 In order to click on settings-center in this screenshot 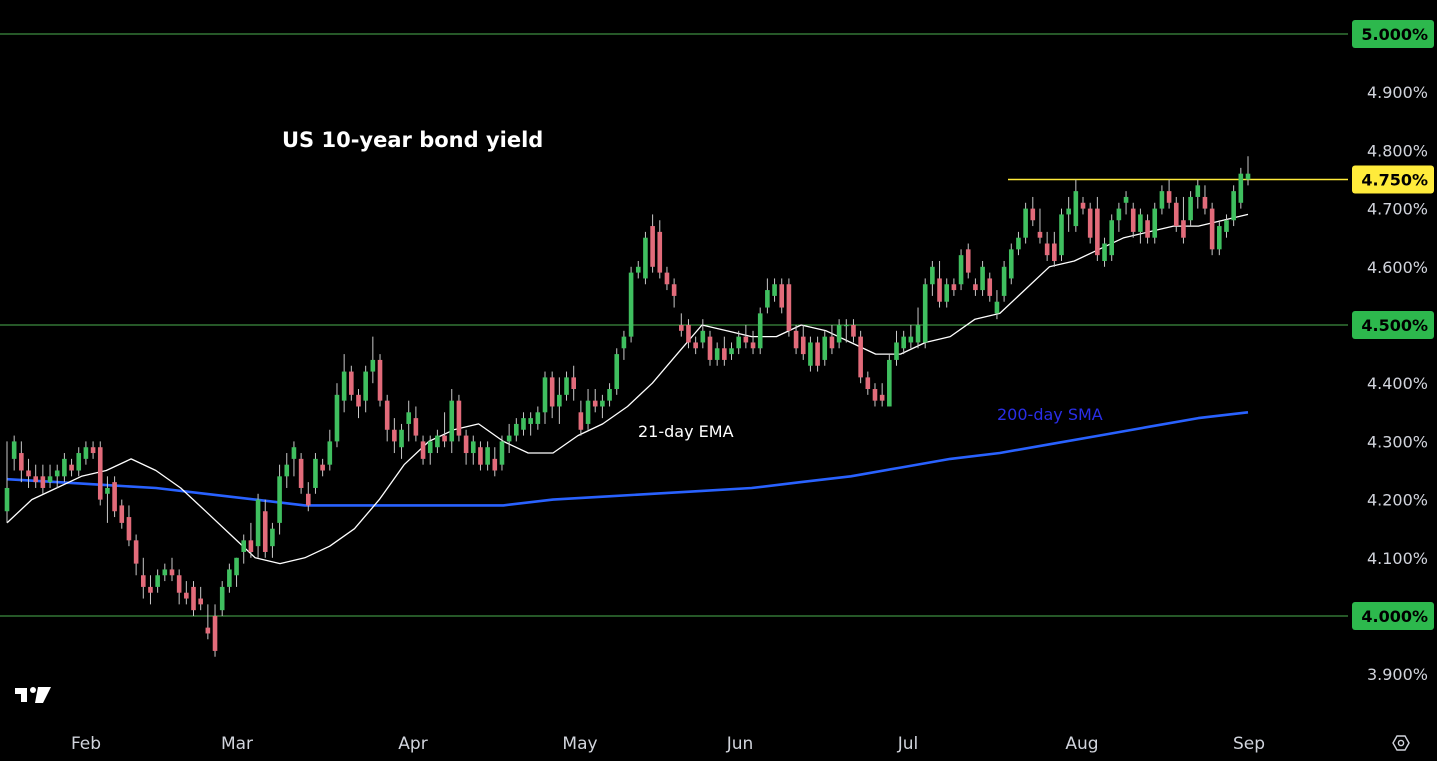, I will do `click(1401, 743)`.